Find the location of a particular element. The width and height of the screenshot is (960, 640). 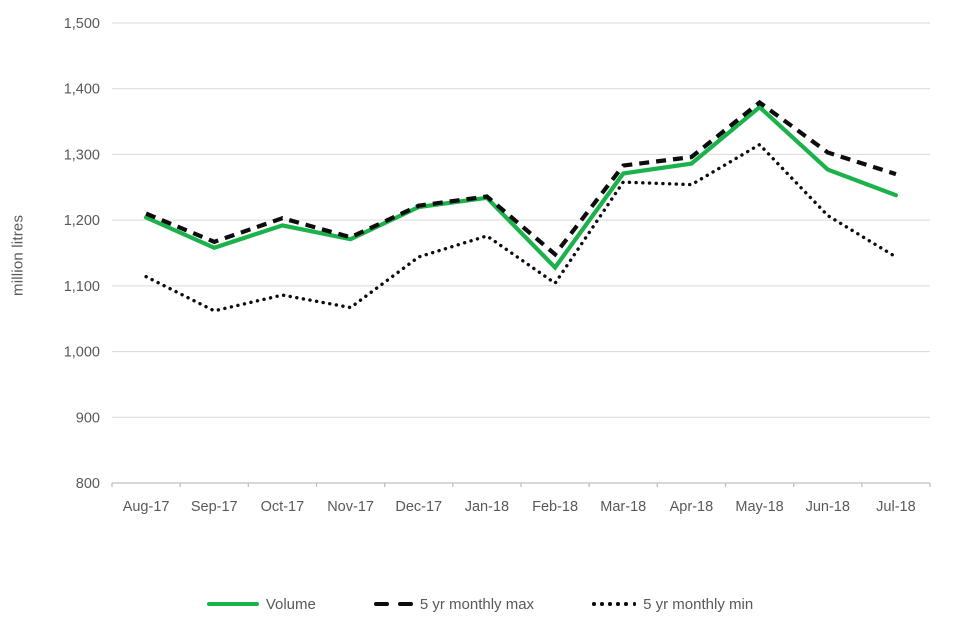

x-axis-label: Feb-18 is located at coordinates (555, 507).